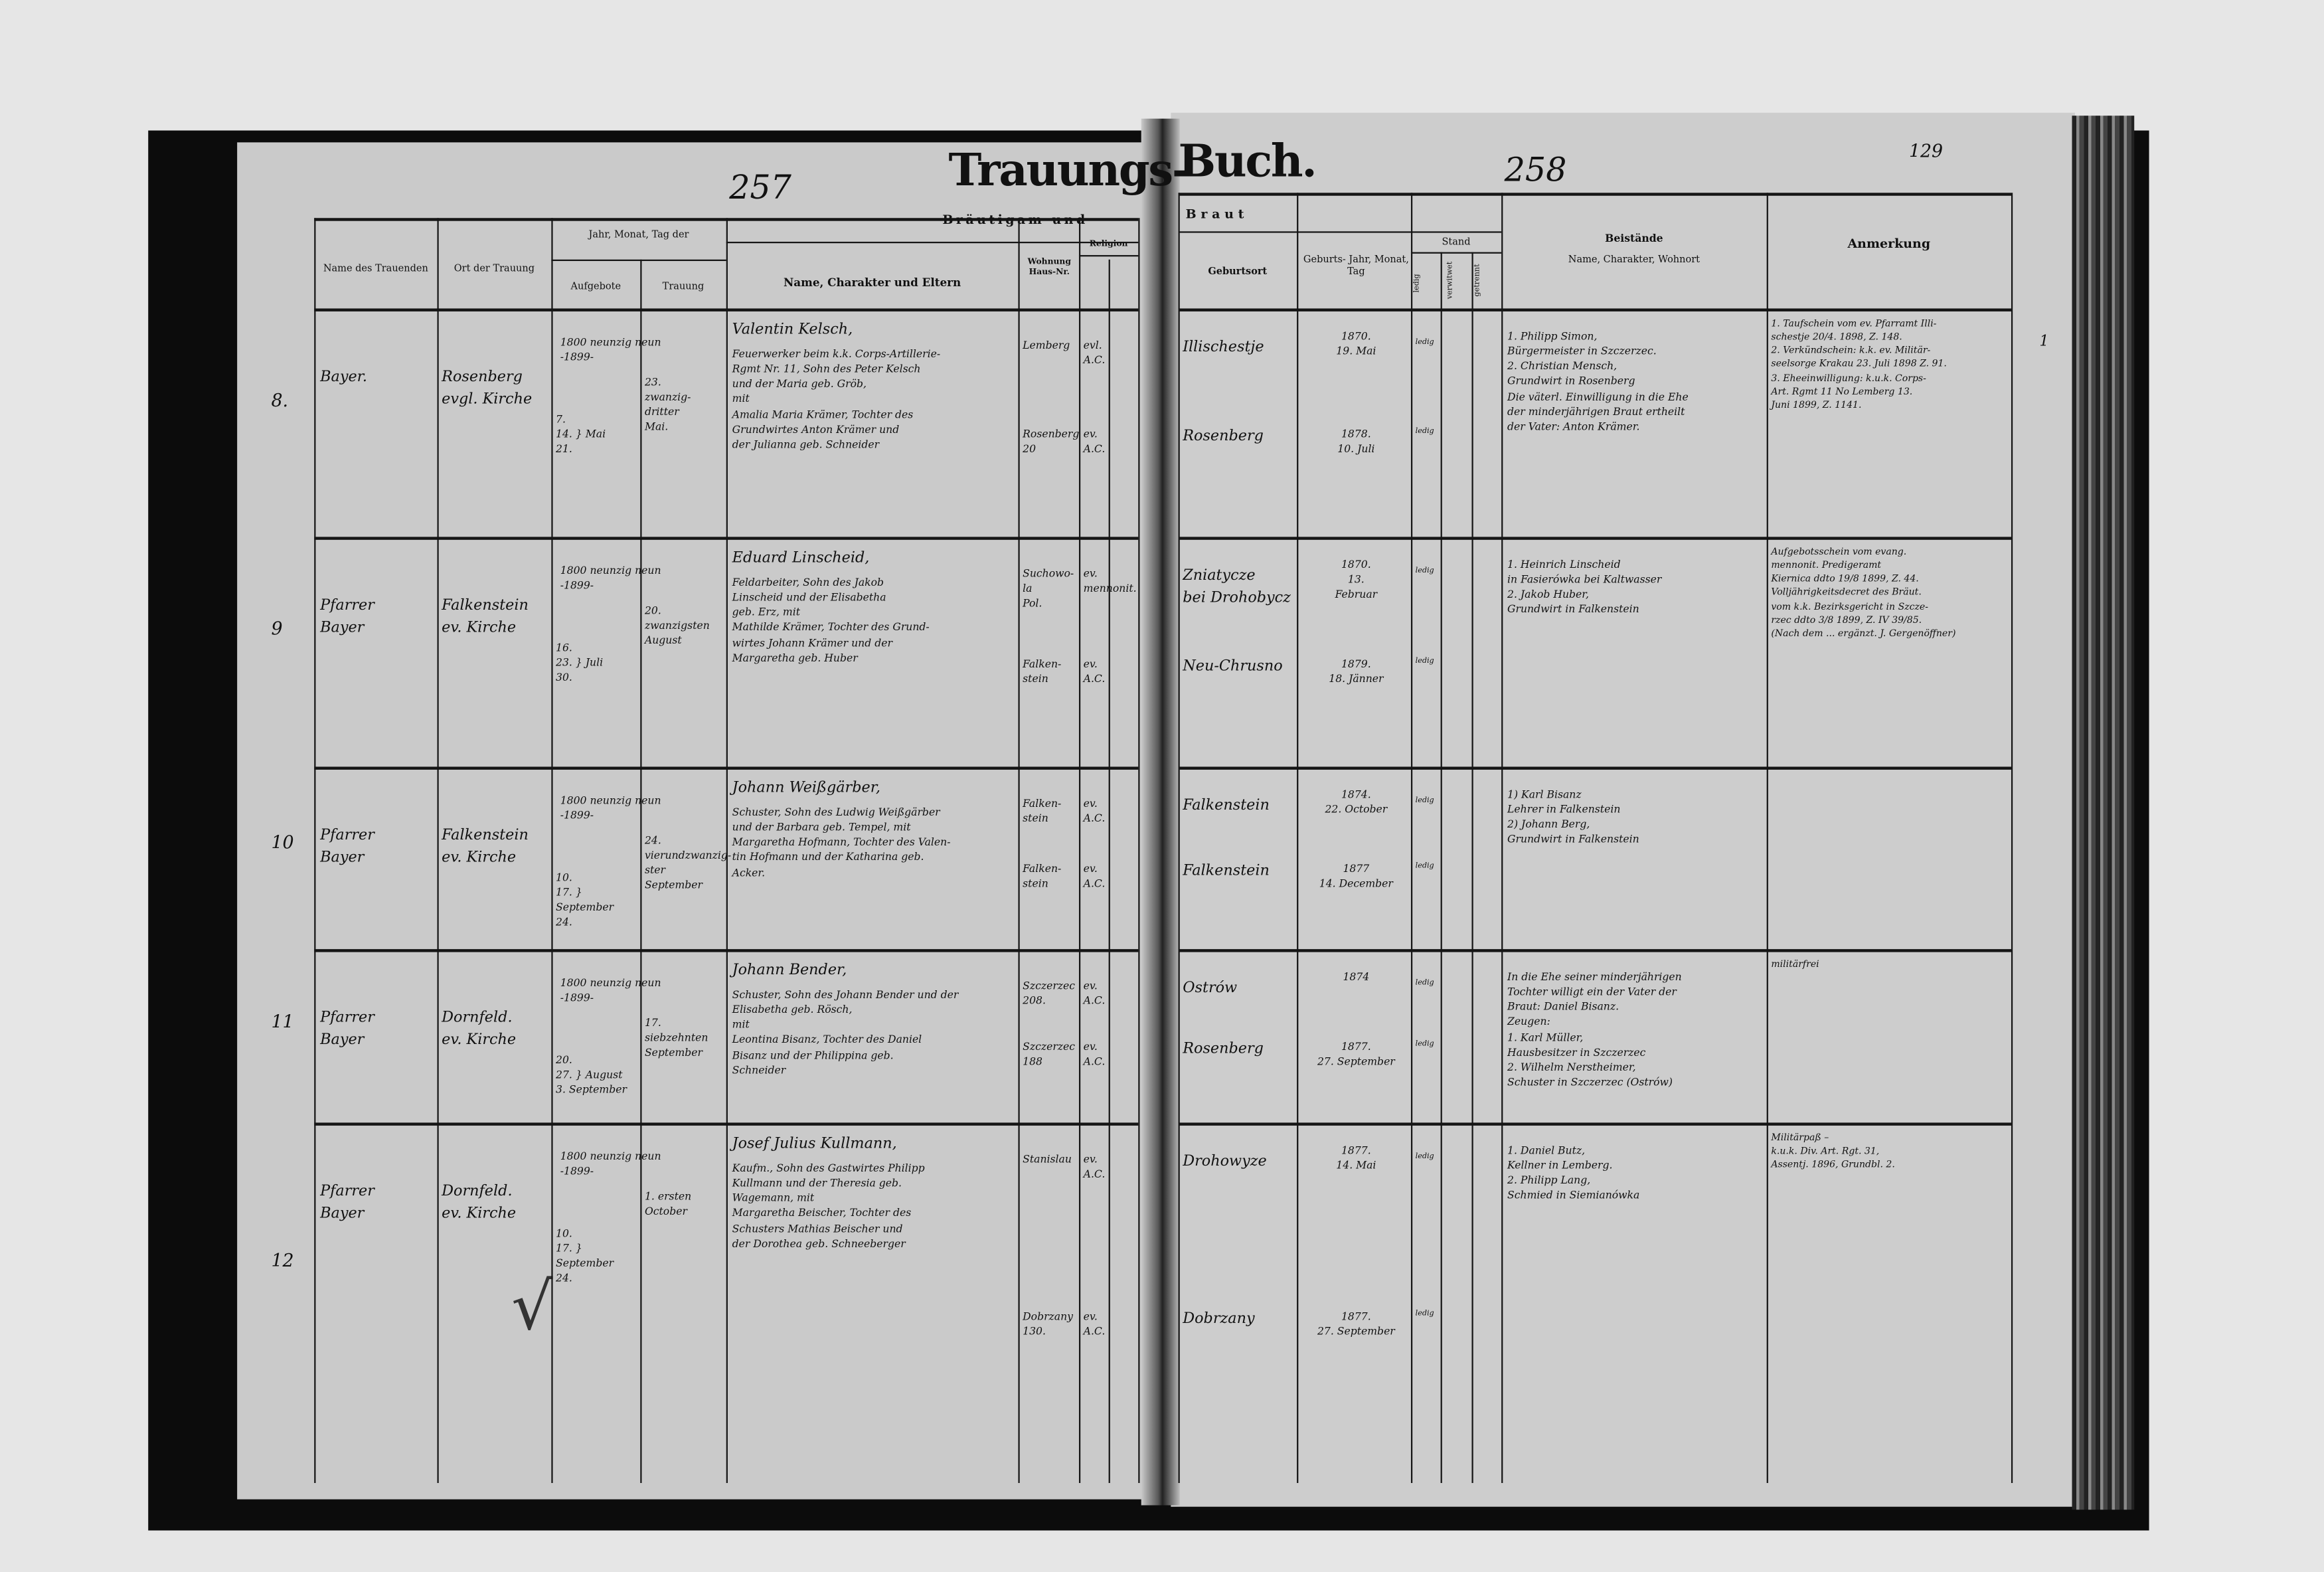  I want to click on col-banns: Aufgebote, so click(596, 286).